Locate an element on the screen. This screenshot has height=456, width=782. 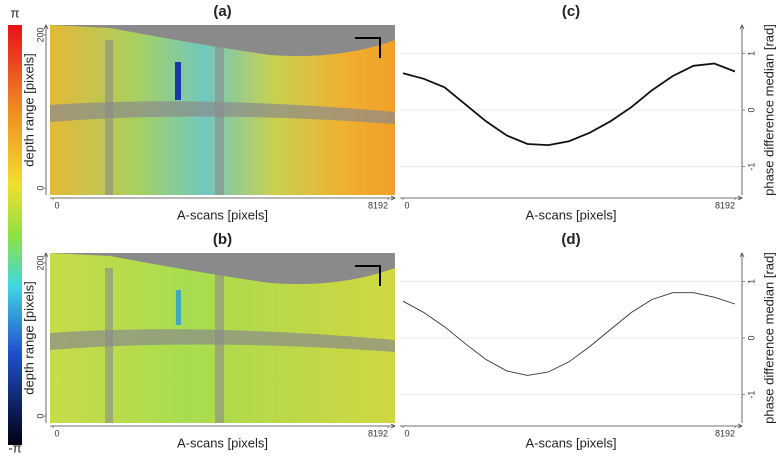
panel-title: (d) is located at coordinates (570, 239).